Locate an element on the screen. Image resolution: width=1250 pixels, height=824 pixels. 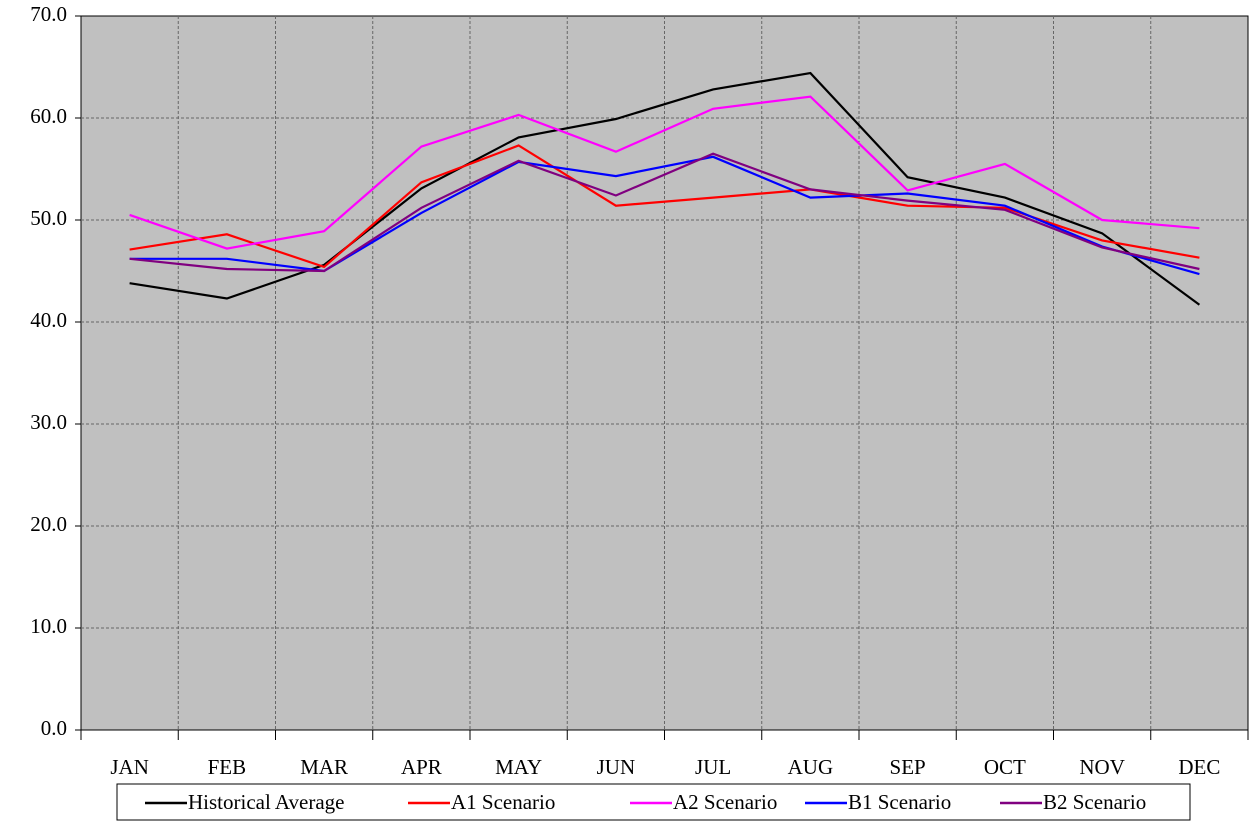
x-tick-label: SEP is located at coordinates (908, 767).